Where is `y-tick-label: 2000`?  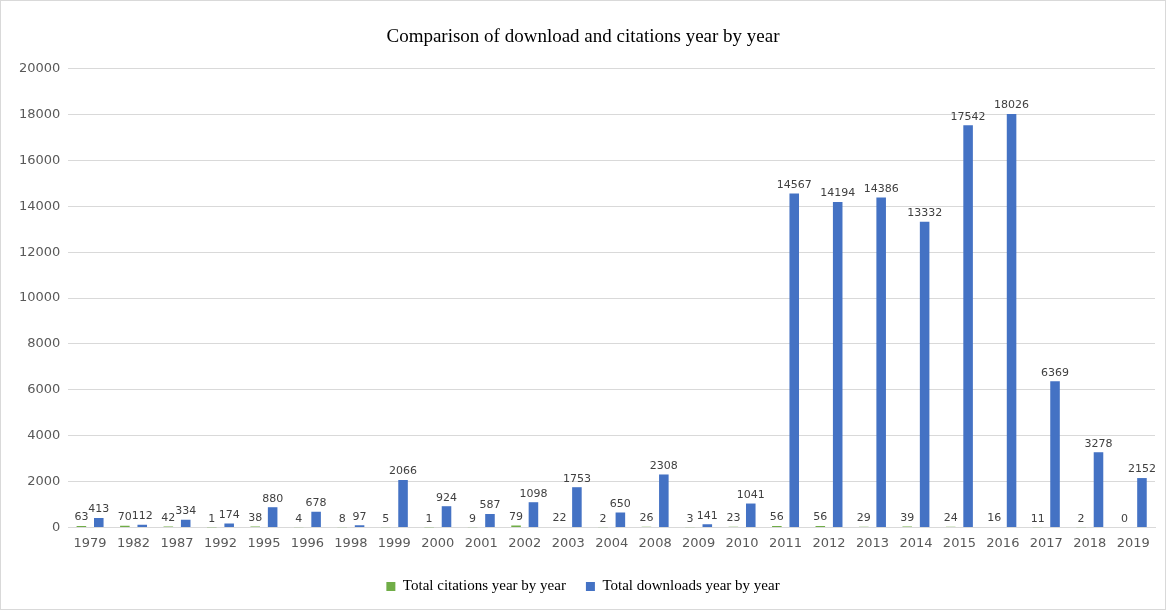
y-tick-label: 2000 is located at coordinates (44, 480).